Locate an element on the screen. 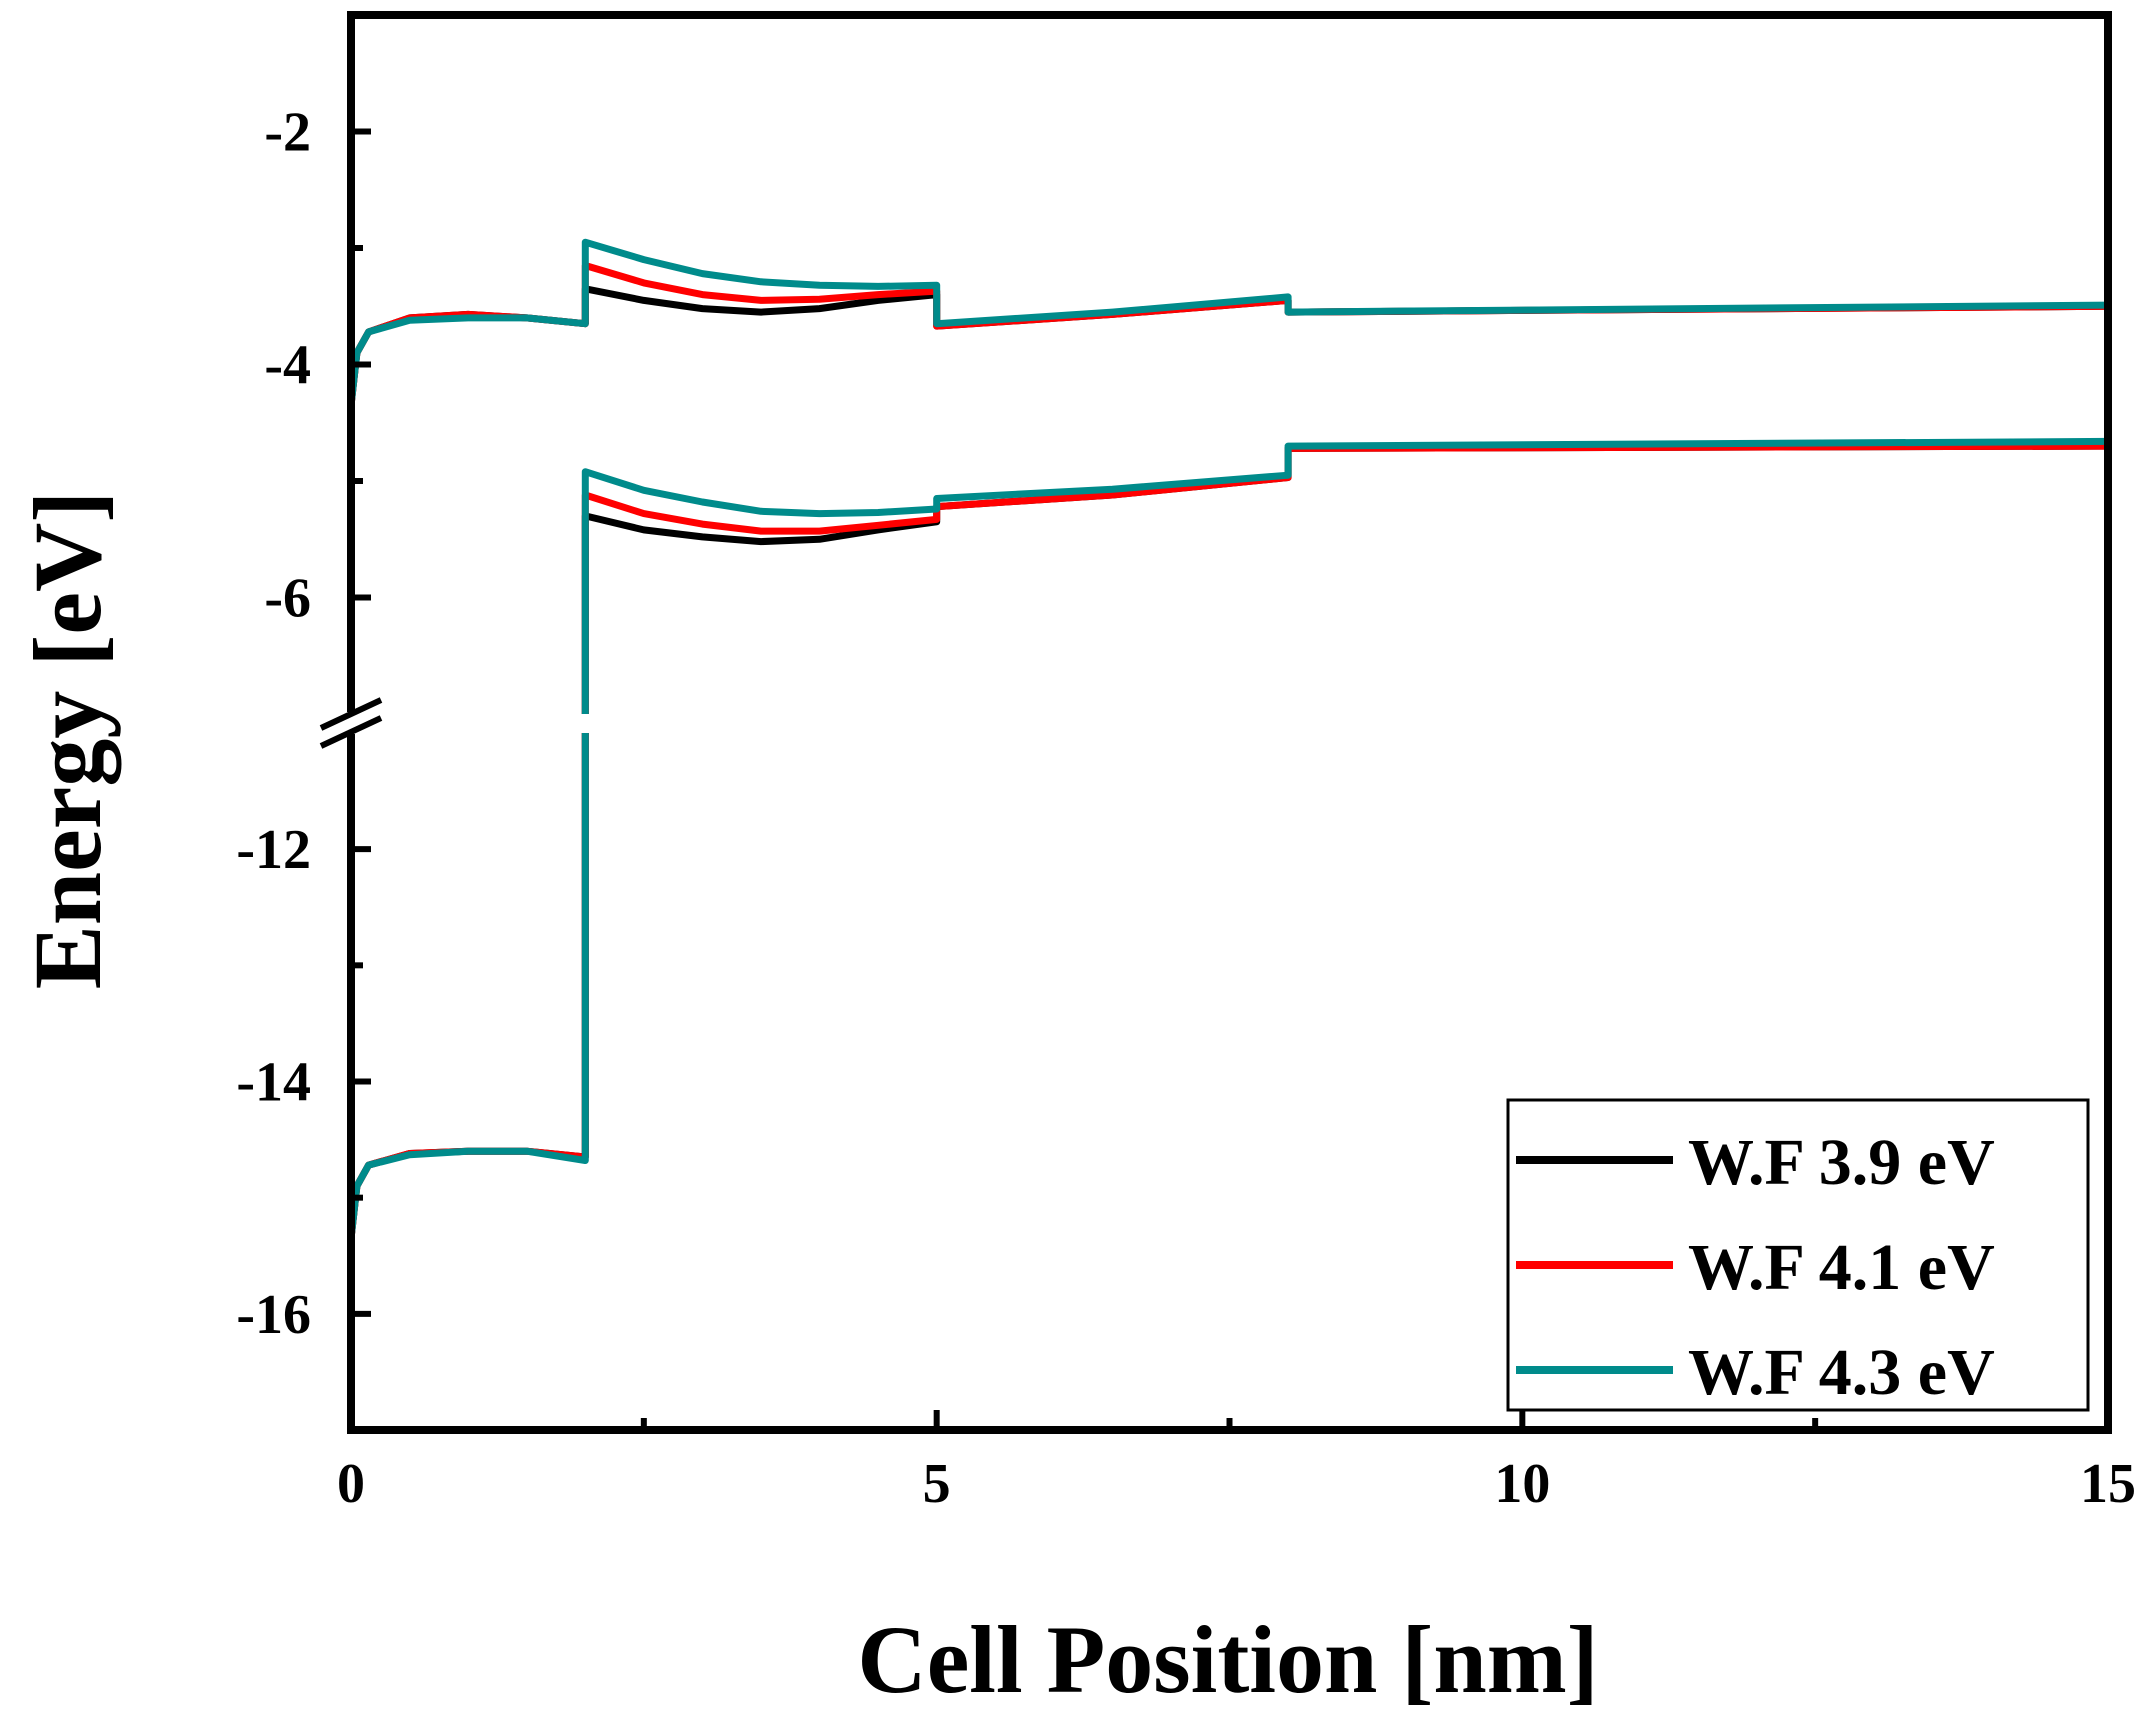  legend-label: W.F 4.3 eV is located at coordinates (1841, 1372).